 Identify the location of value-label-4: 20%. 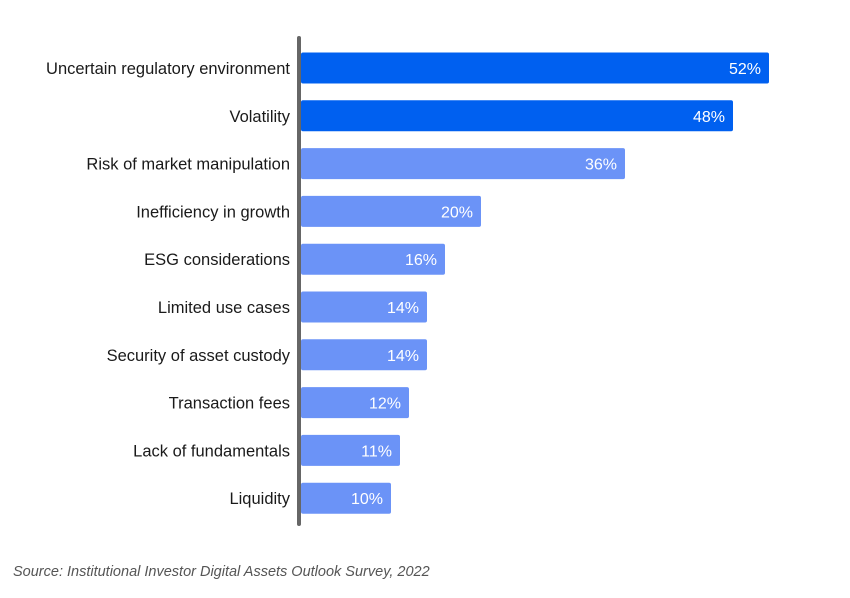
(457, 212).